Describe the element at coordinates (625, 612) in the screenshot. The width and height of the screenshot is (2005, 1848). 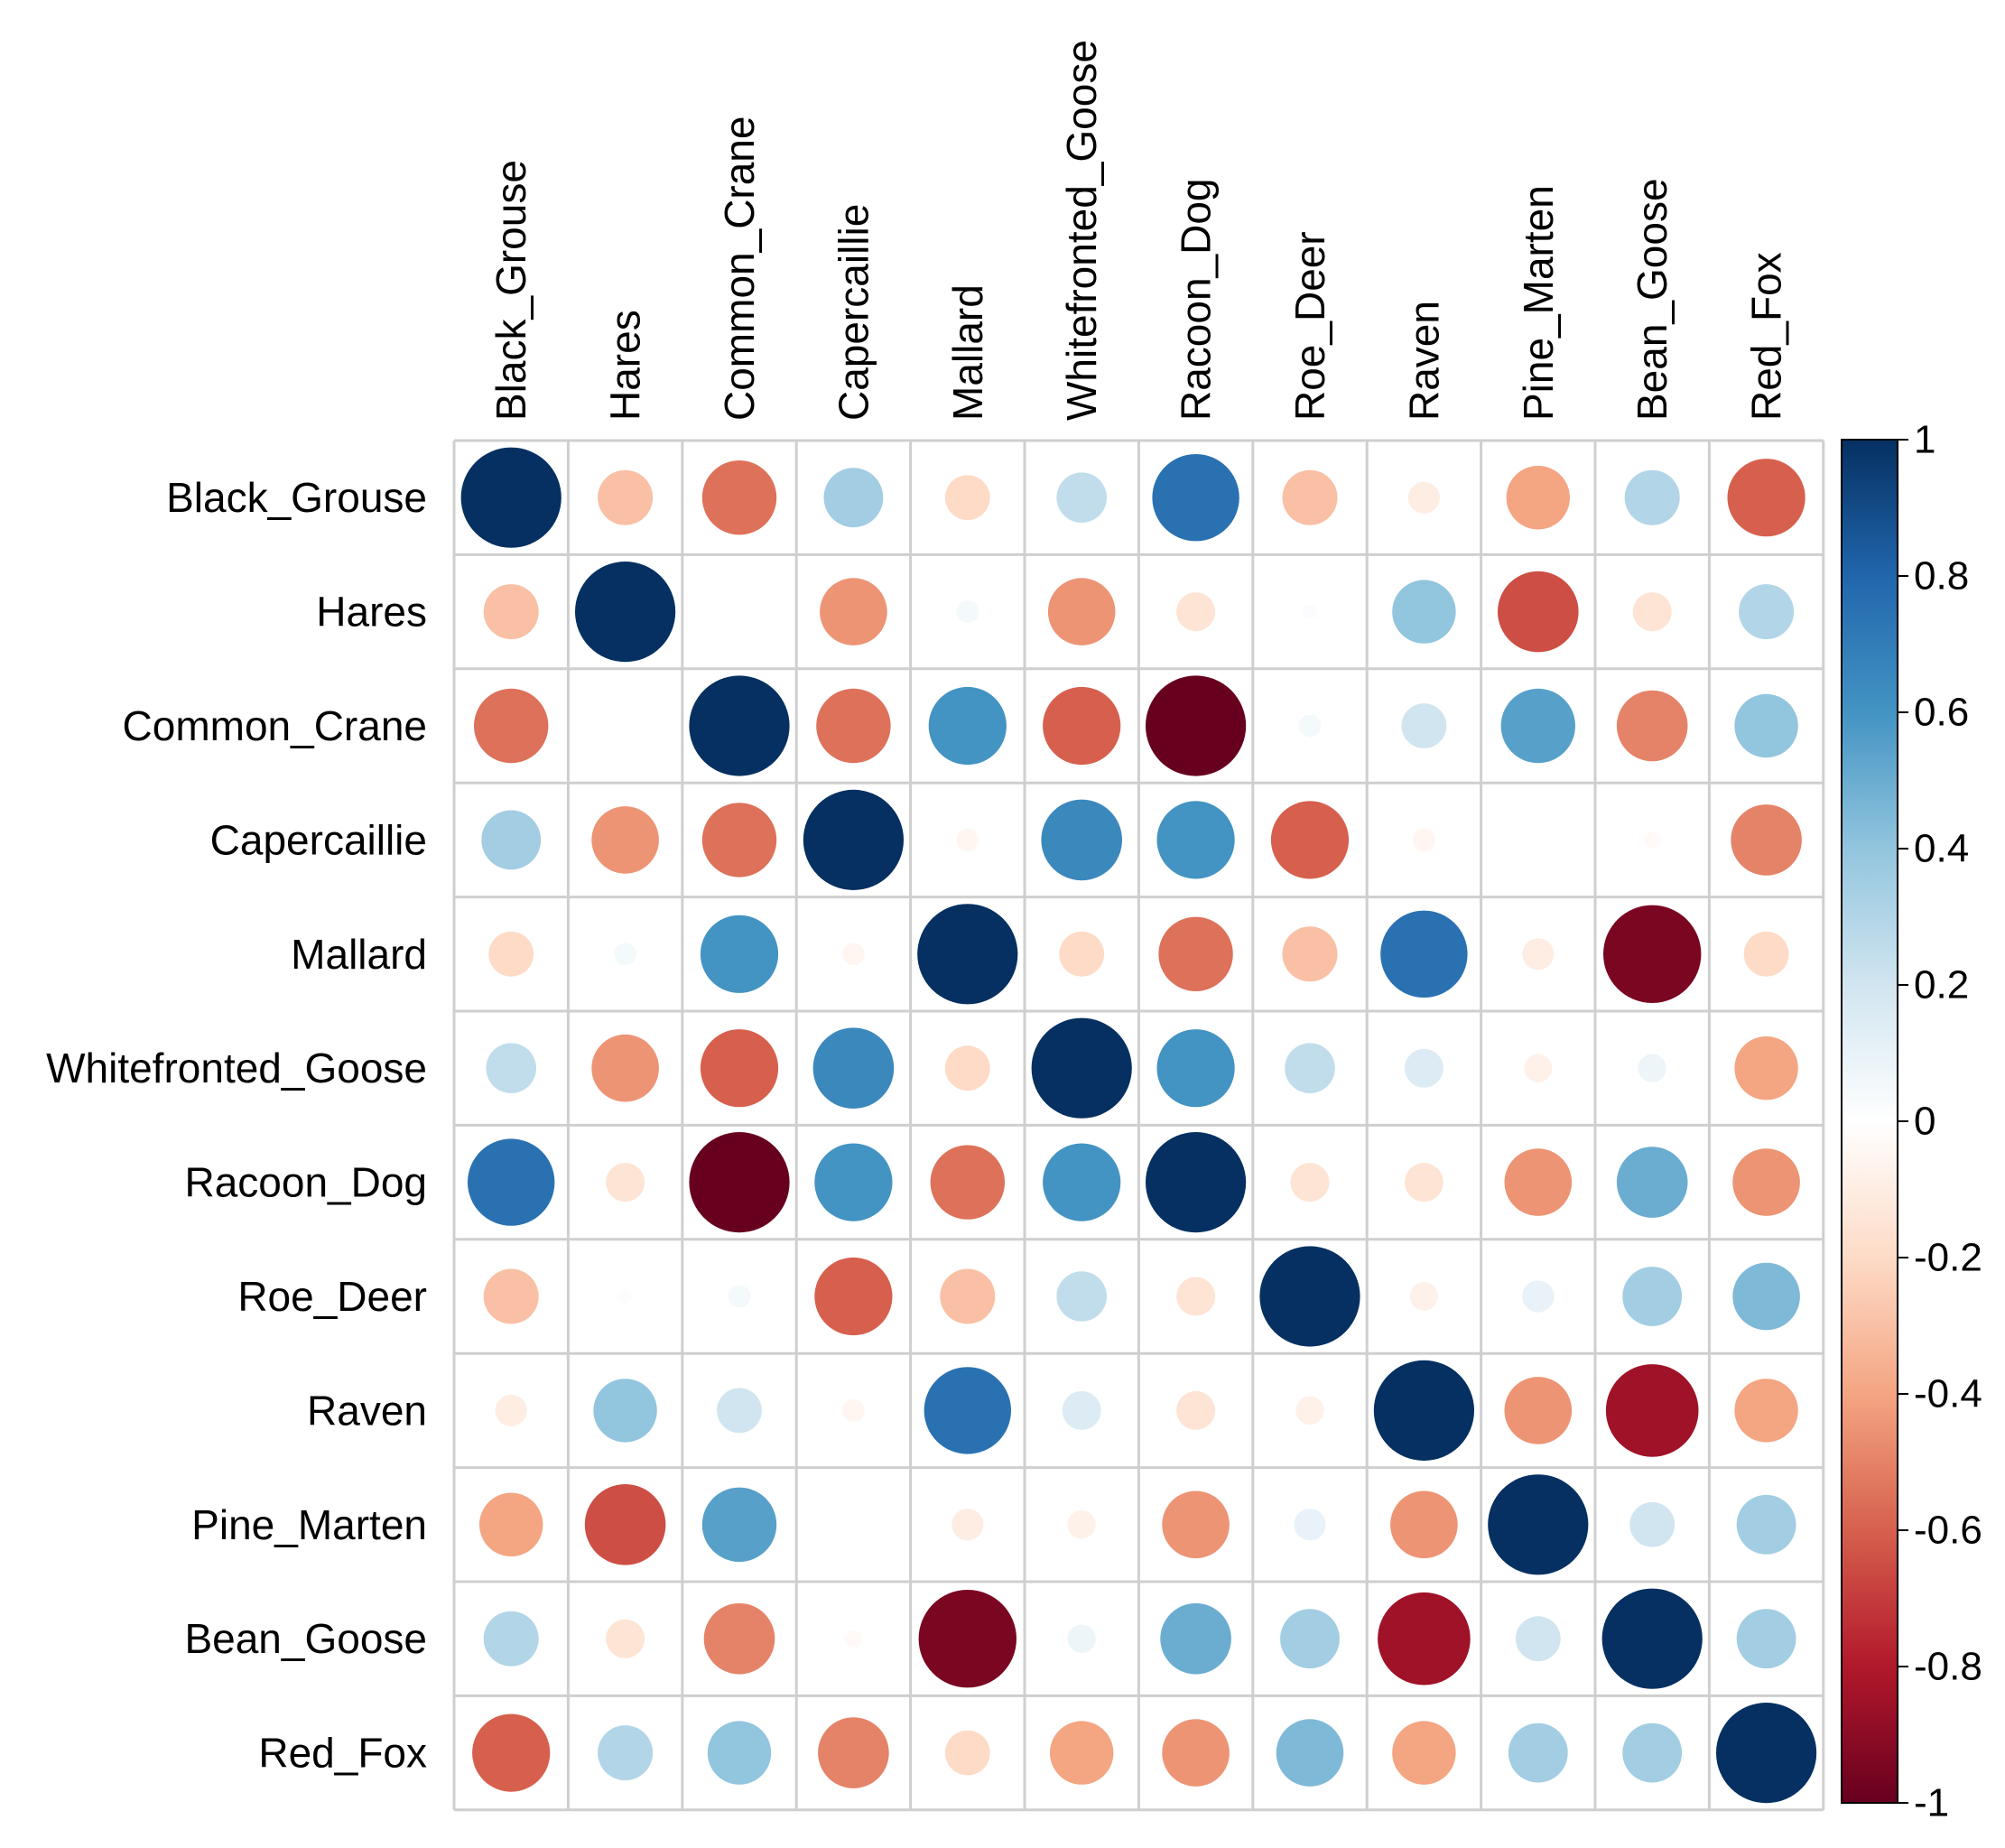
I see `corr-circle-Hares-Hares` at that location.